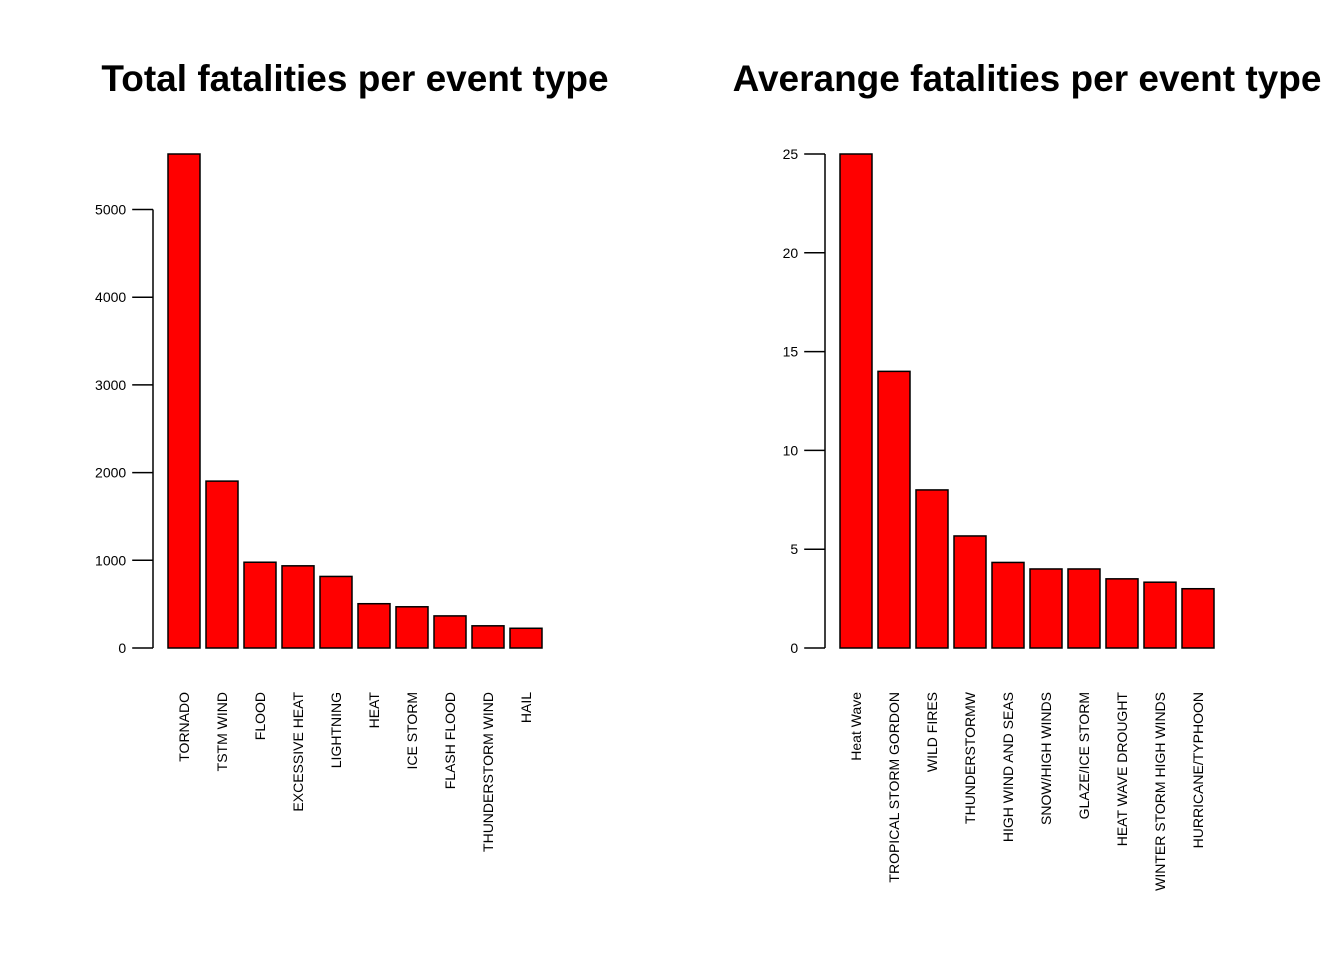 This screenshot has height=960, width=1344. Describe the element at coordinates (110, 385) in the screenshot. I see `y-tick-label: 3000` at that location.